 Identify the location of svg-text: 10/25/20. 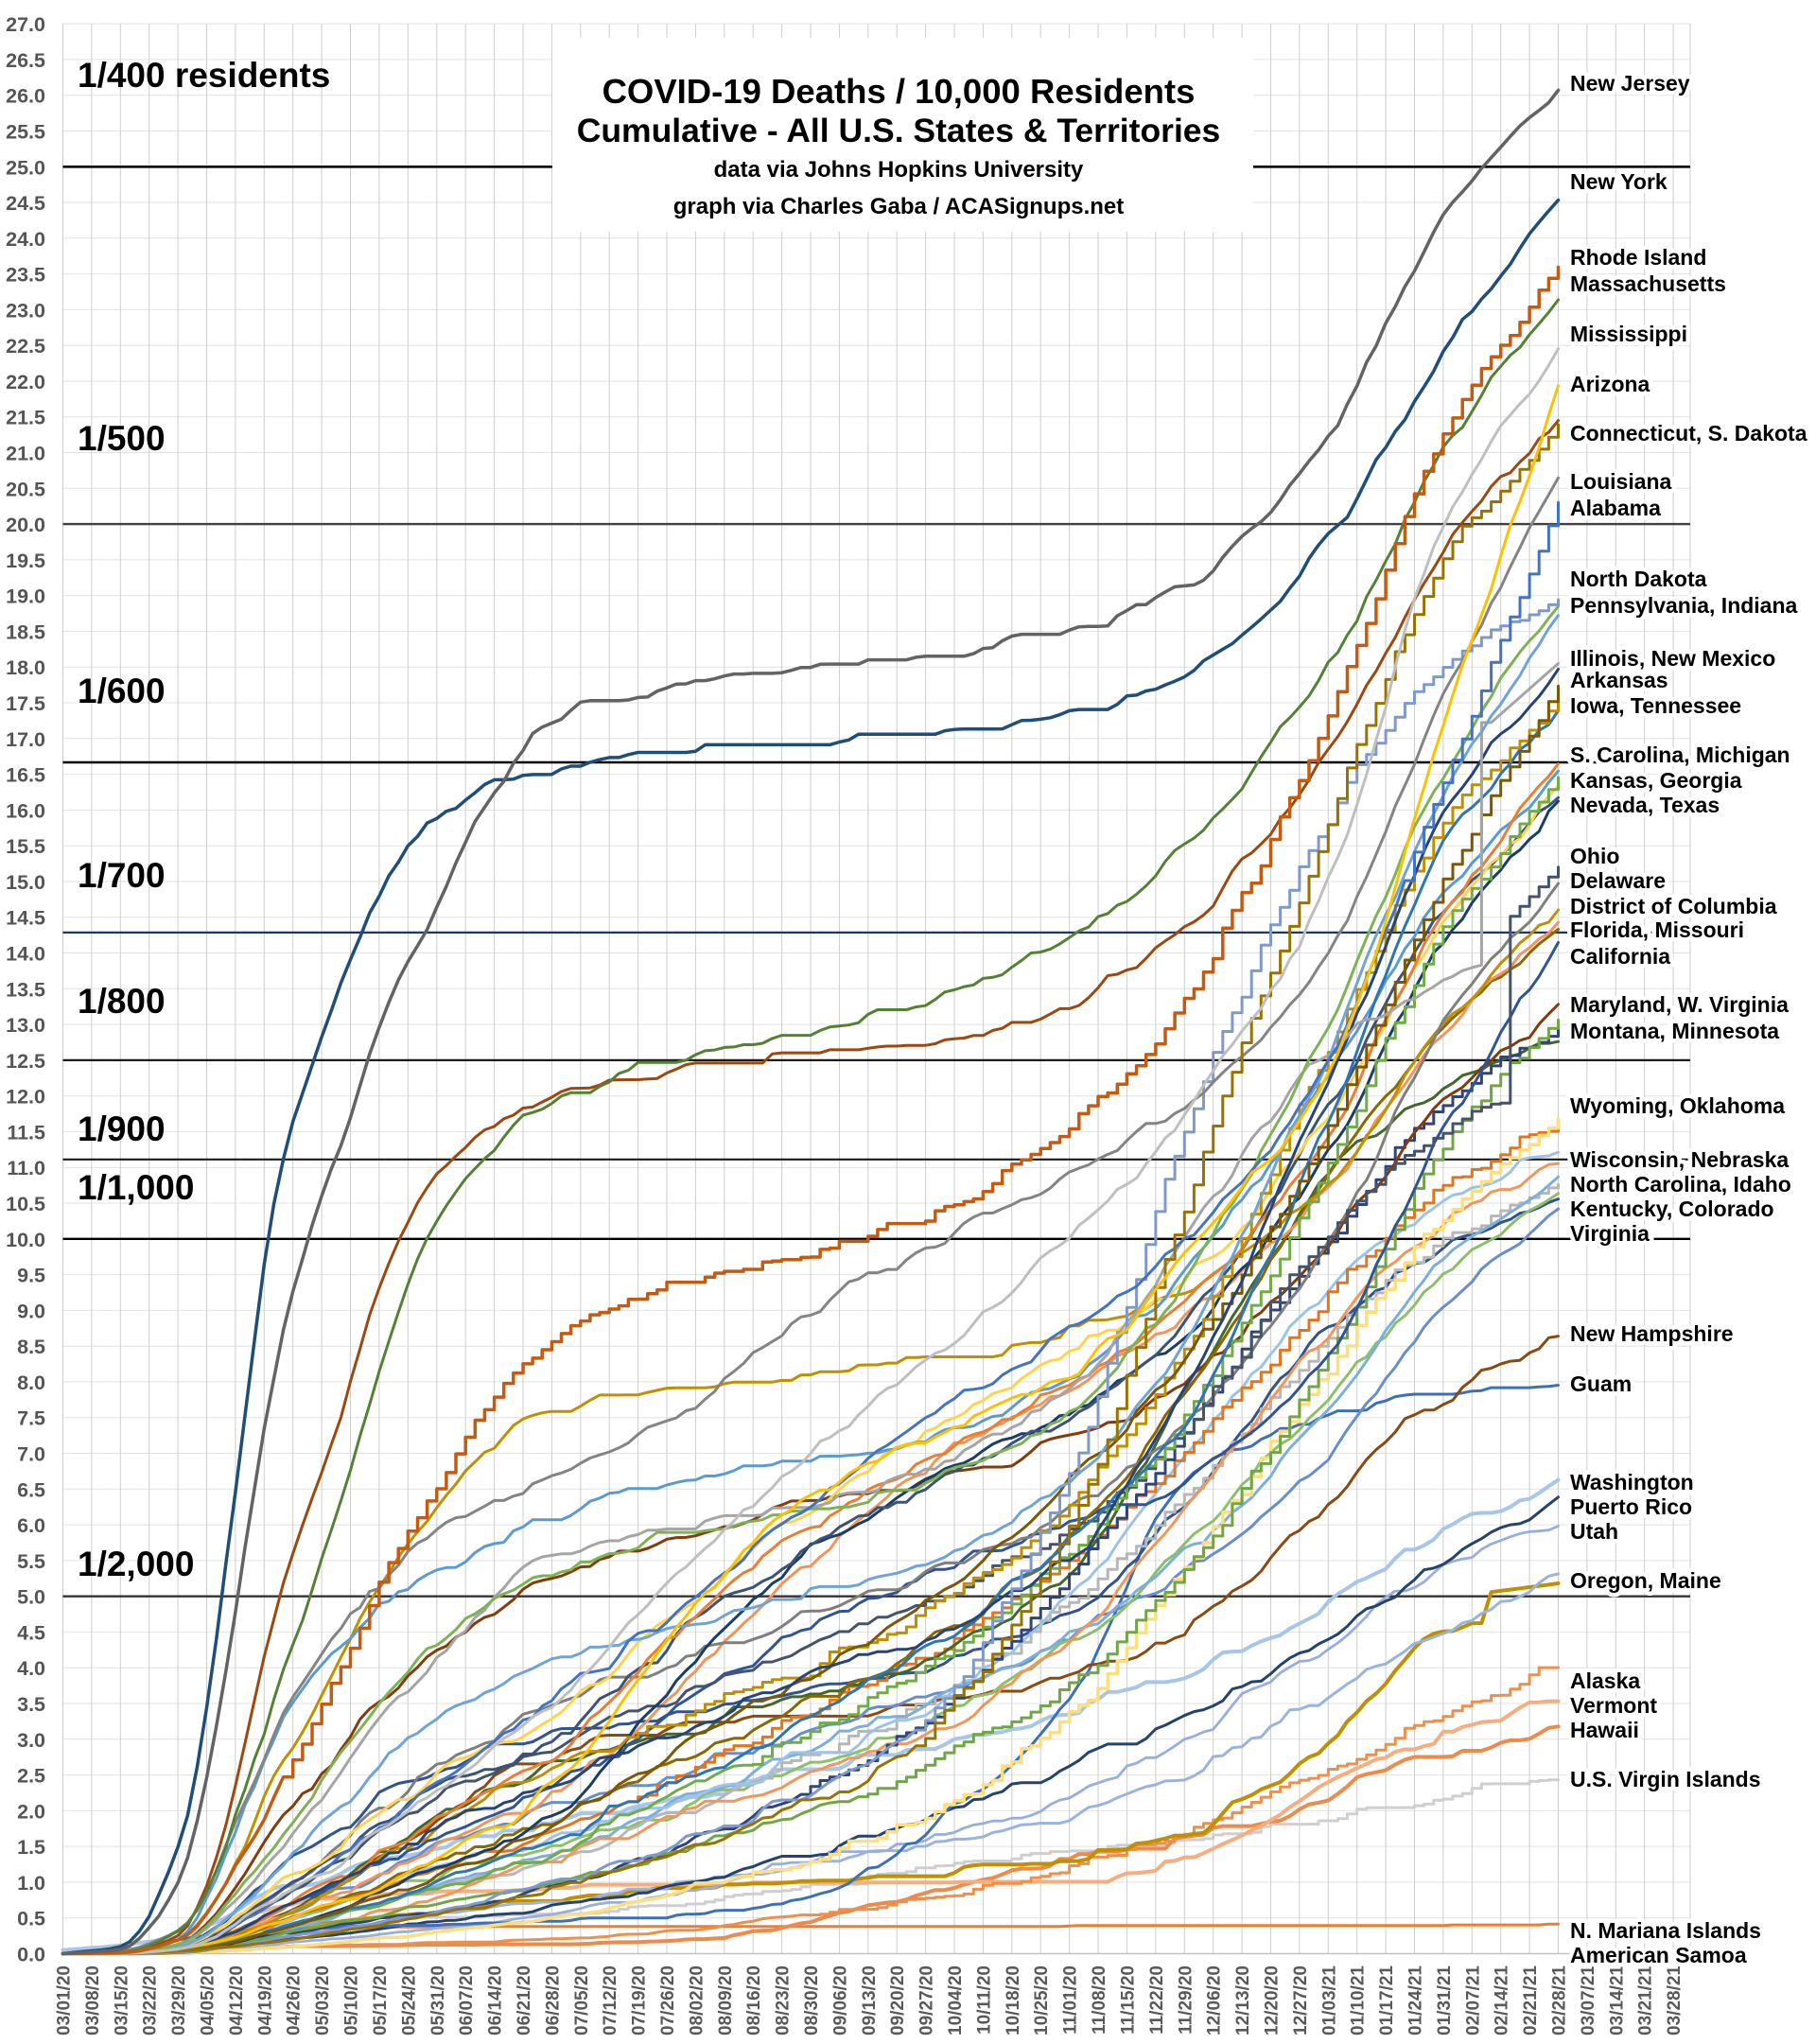
(1042, 2000).